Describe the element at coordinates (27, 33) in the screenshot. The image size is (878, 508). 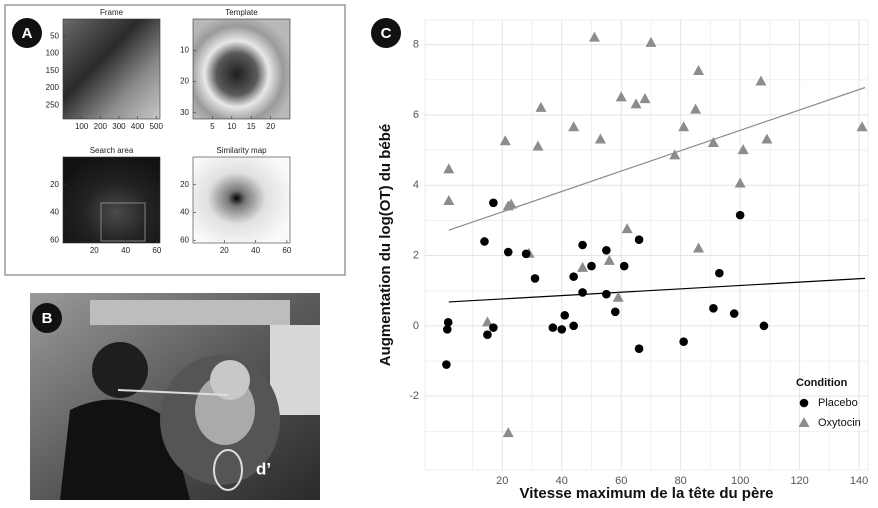
I see `panel-letter: A` at that location.